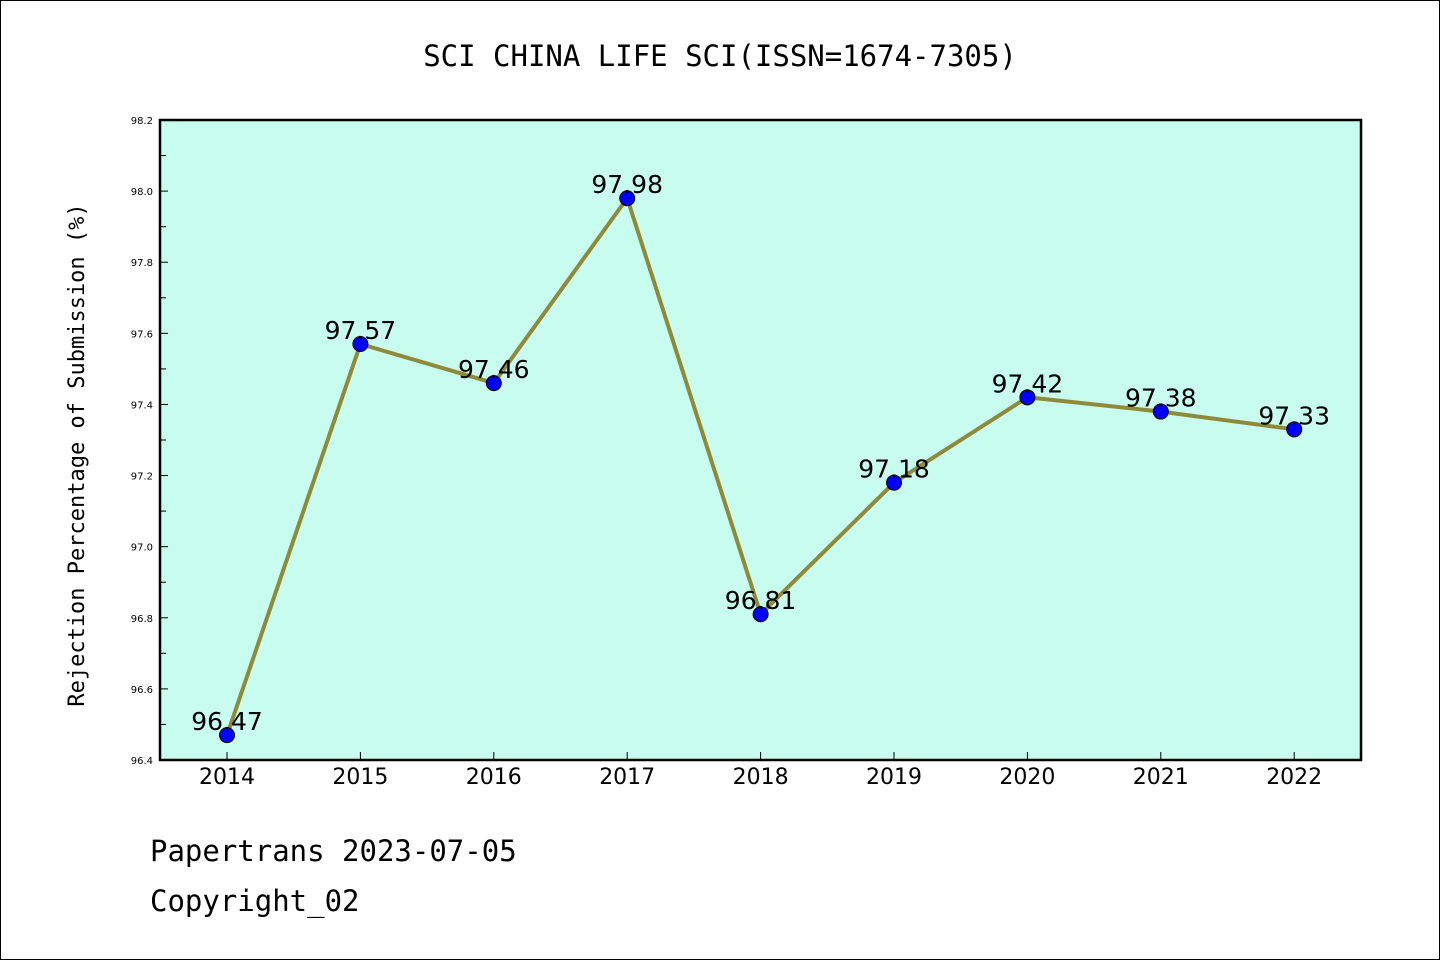 The height and width of the screenshot is (960, 1440). Describe the element at coordinates (227, 721) in the screenshot. I see `data-label: 96.47` at that location.